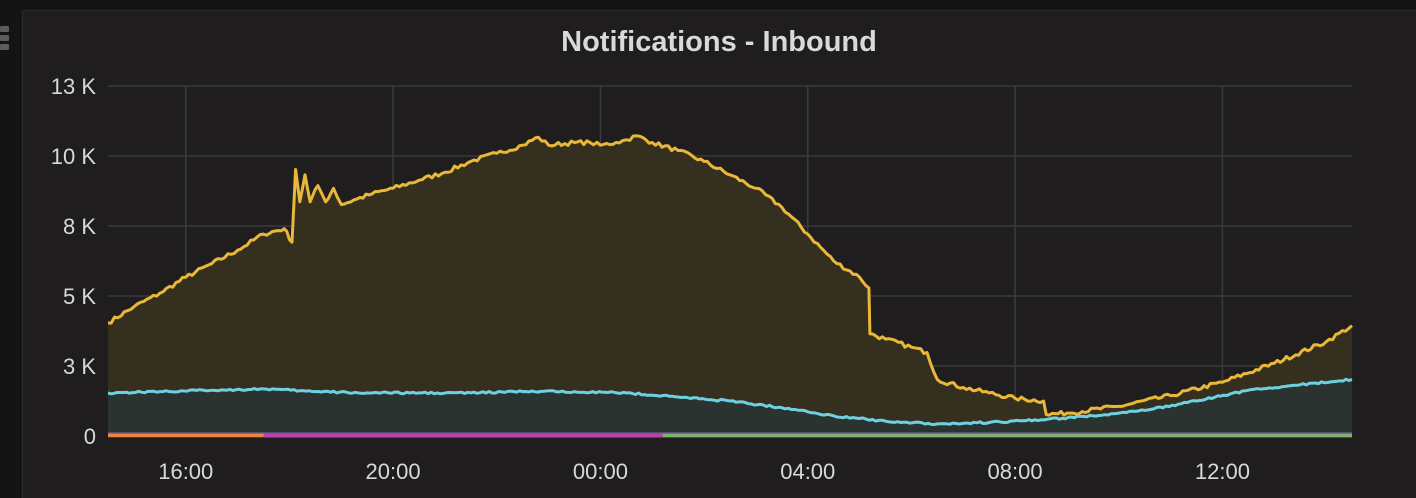 Image resolution: width=1416 pixels, height=498 pixels. What do you see at coordinates (719, 42) in the screenshot?
I see `panel-title: Notifications - Inbound` at bounding box center [719, 42].